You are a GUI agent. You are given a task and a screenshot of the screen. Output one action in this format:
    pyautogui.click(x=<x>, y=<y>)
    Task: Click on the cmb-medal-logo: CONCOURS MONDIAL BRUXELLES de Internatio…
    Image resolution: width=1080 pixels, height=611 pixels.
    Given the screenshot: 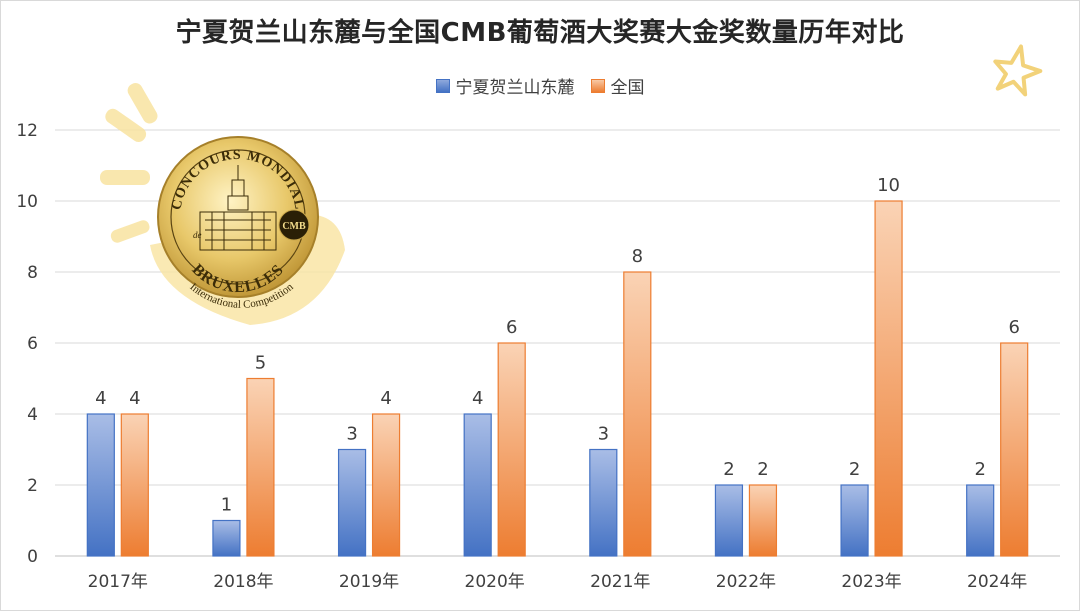 What is the action you would take?
    pyautogui.click(x=222, y=204)
    